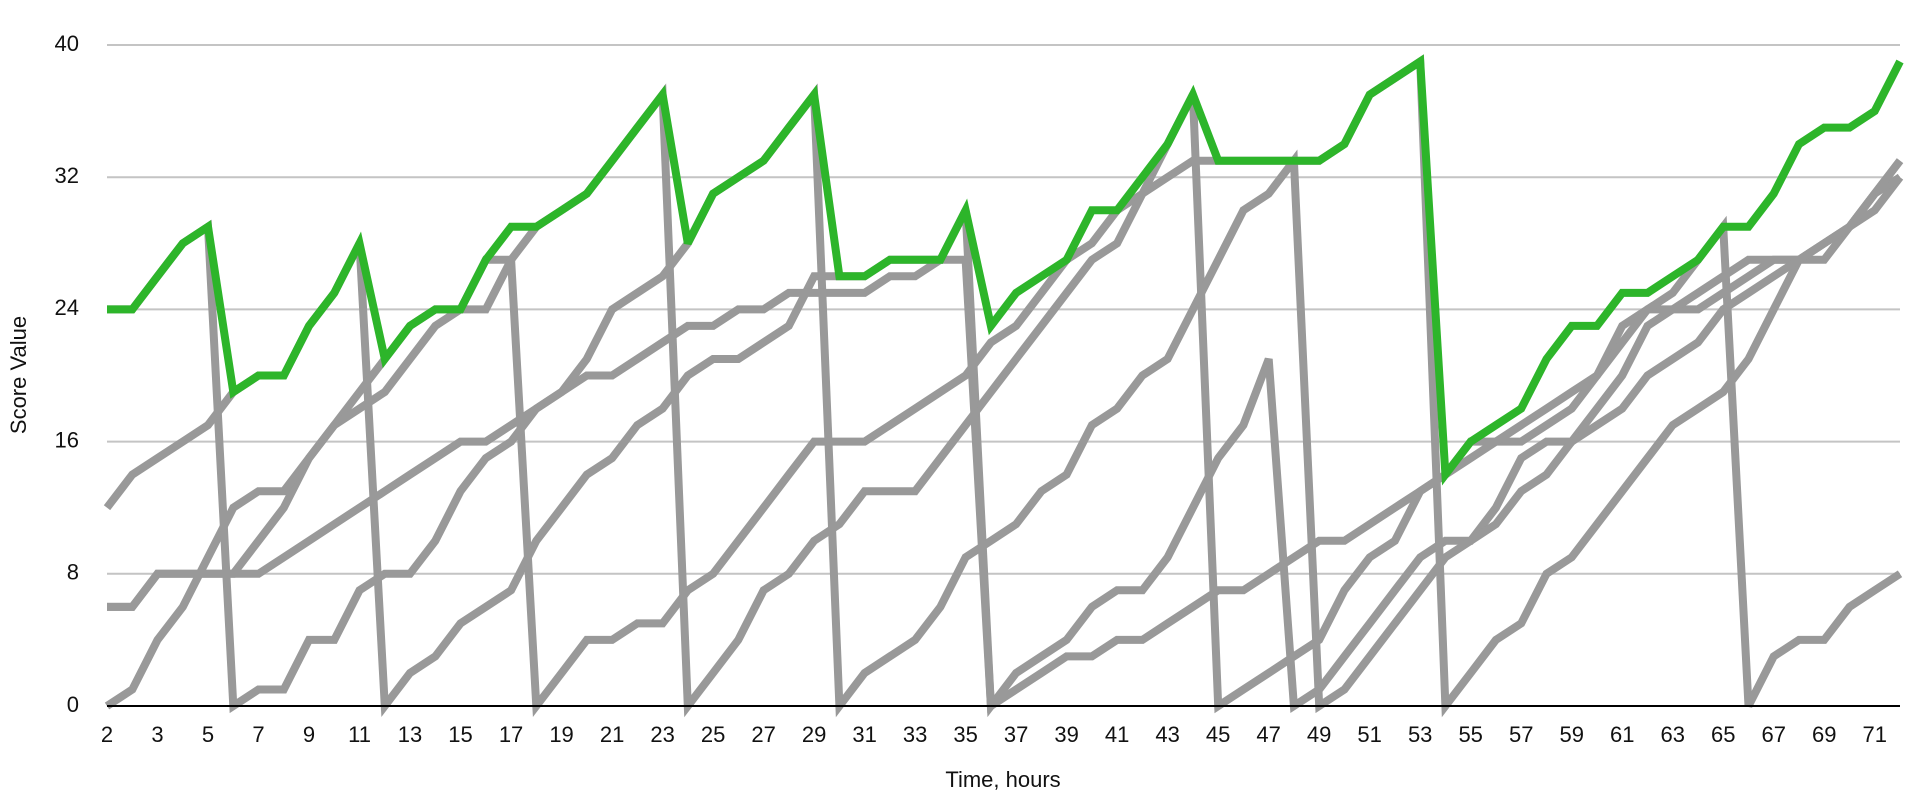 Image resolution: width=1914 pixels, height=800 pixels. Describe the element at coordinates (1571, 734) in the screenshot. I see `x-tick-label: 59` at that location.